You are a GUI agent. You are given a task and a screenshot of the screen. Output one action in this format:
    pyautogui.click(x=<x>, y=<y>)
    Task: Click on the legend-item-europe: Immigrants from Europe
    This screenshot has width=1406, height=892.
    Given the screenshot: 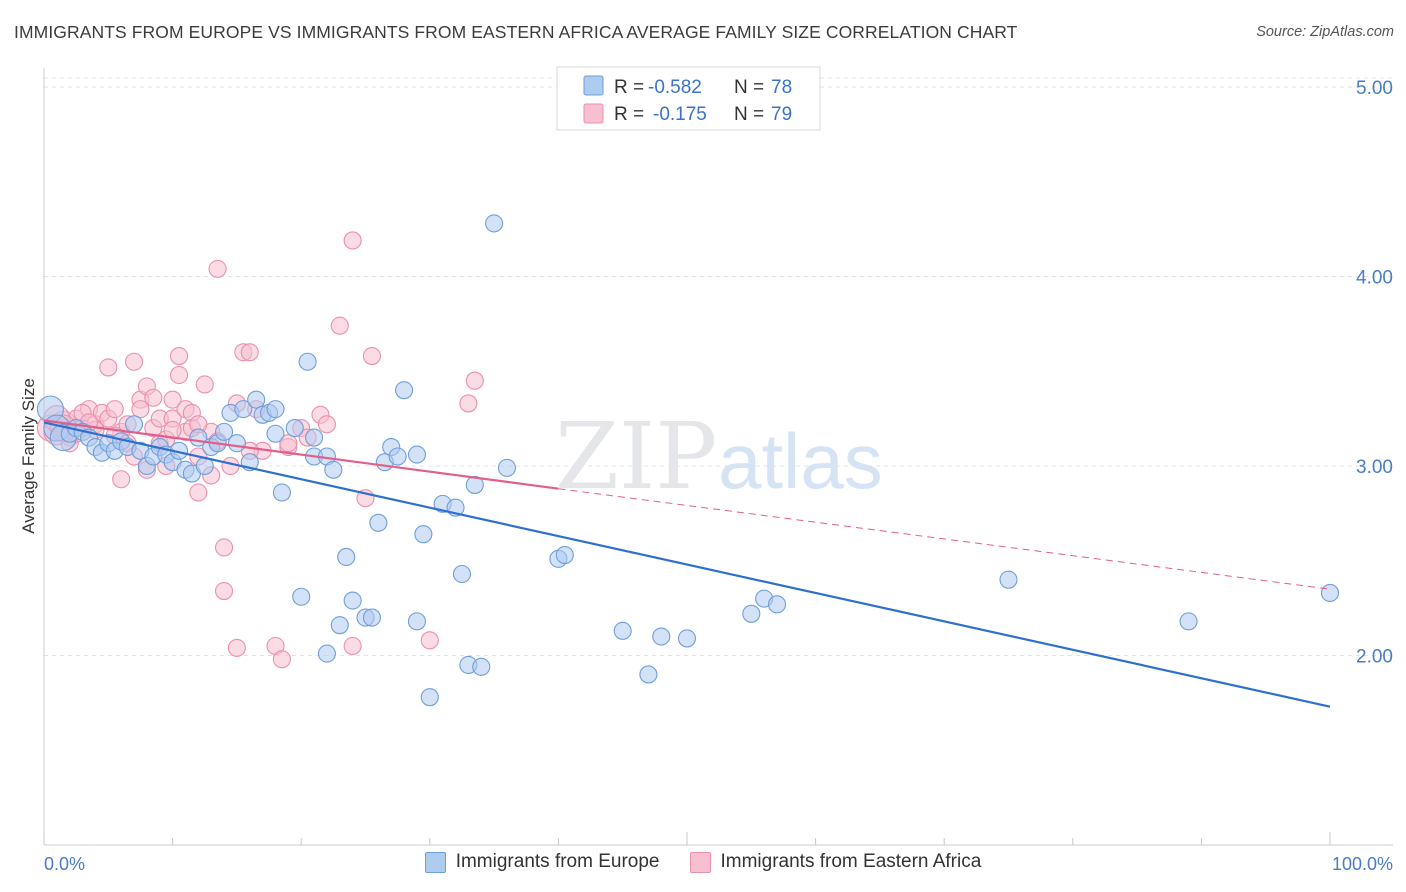 What is the action you would take?
    pyautogui.click(x=542, y=862)
    